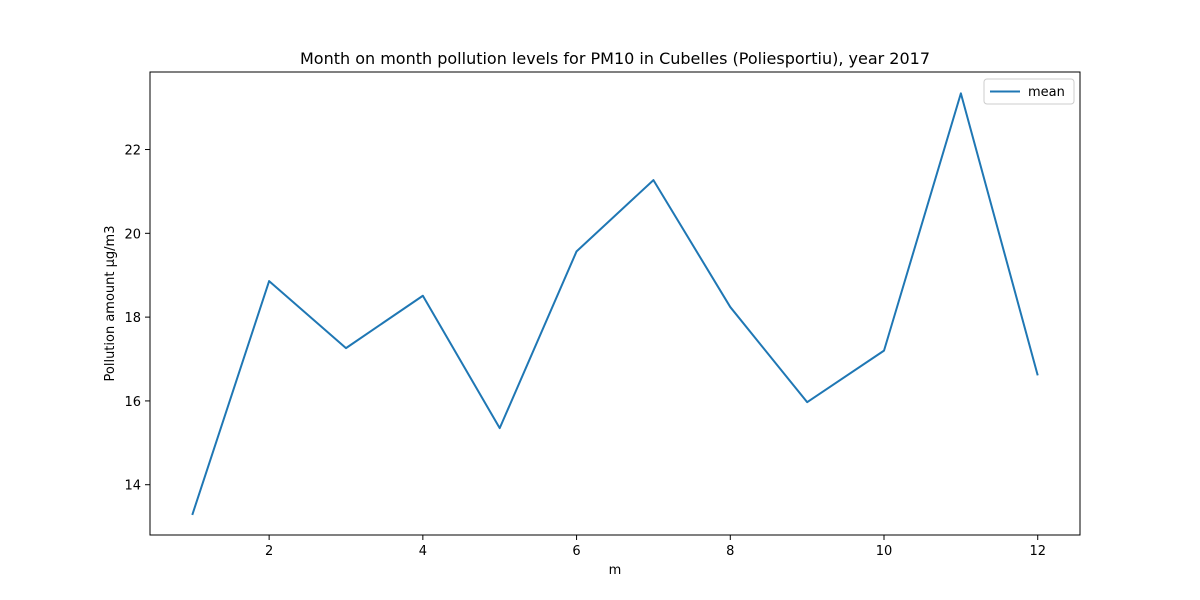 This screenshot has width=1200, height=600. I want to click on x-tick-label: 4, so click(423, 551).